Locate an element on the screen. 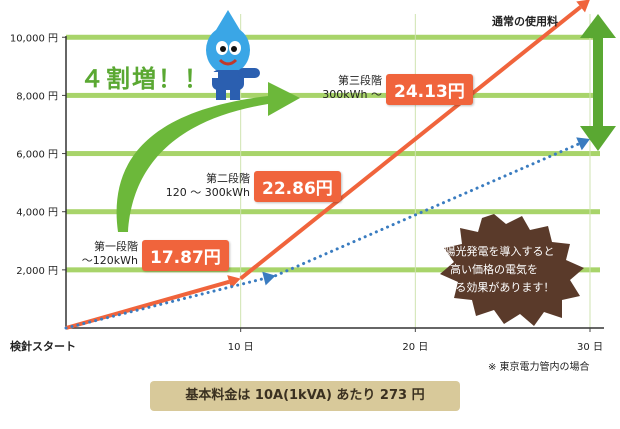 The height and width of the screenshot is (429, 620). x-tick-label: 検針スタート is located at coordinates (43, 346).